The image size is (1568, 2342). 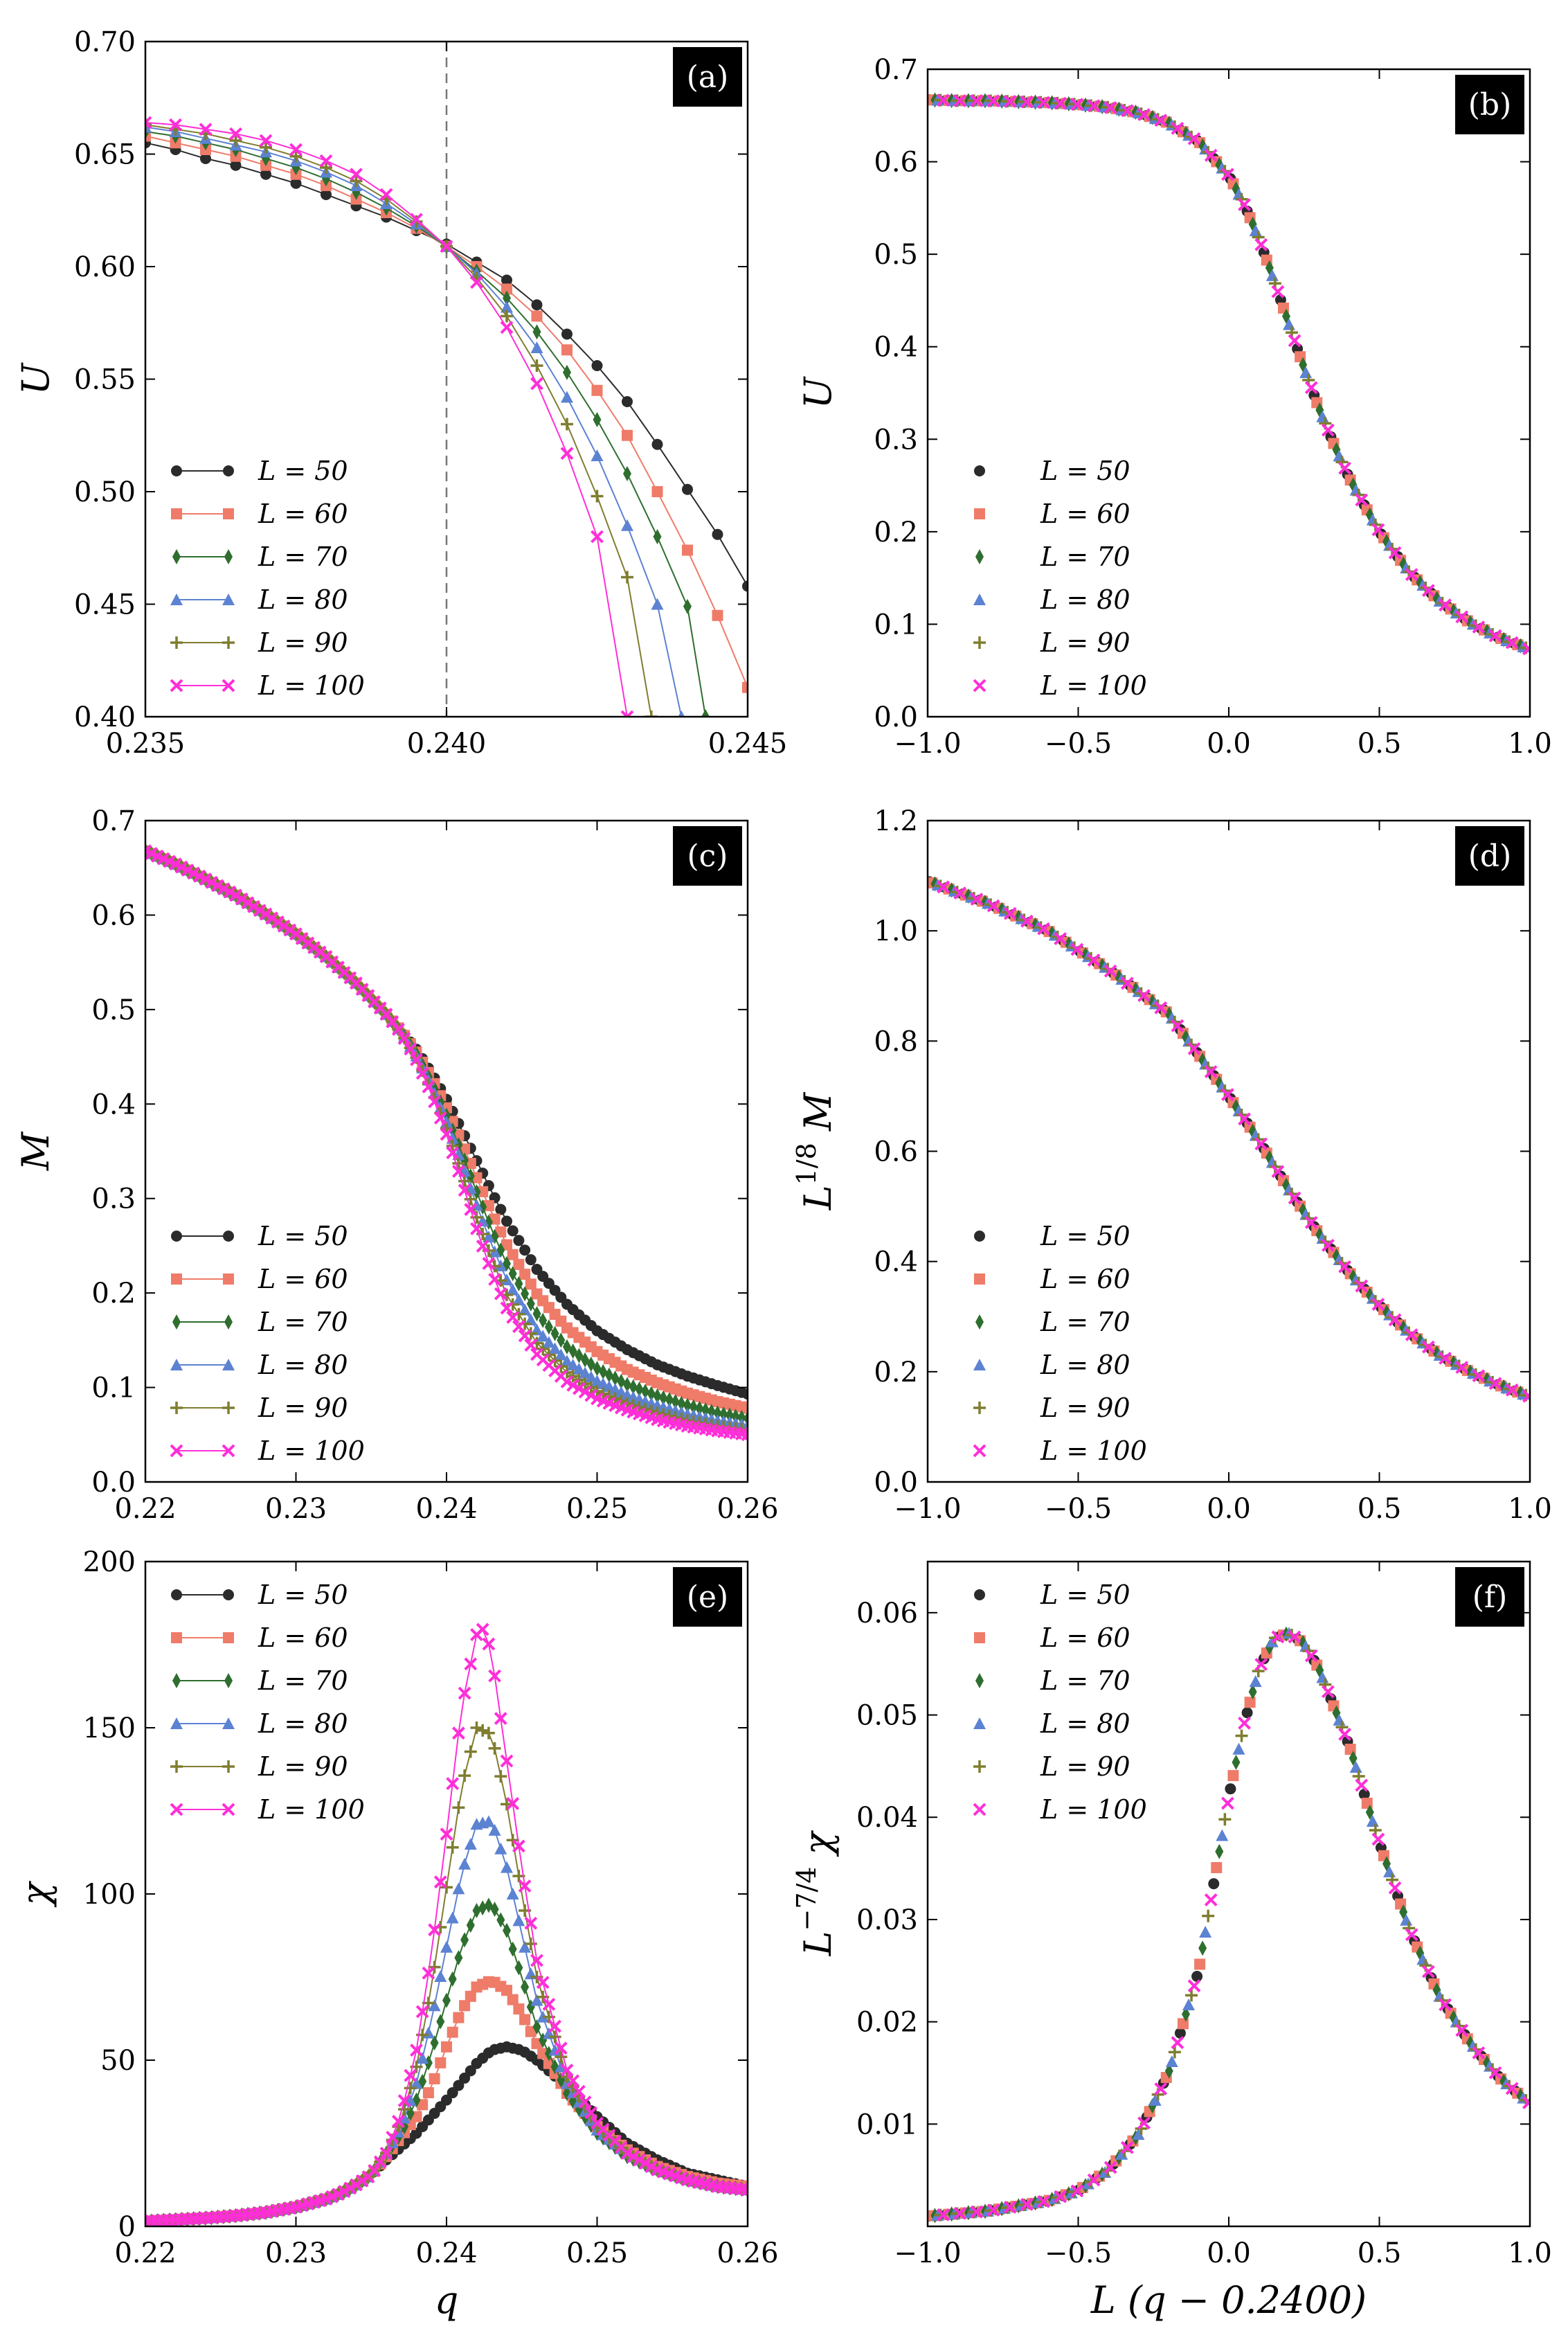 I want to click on legend-entry: L = 60, so click(x=303, y=514).